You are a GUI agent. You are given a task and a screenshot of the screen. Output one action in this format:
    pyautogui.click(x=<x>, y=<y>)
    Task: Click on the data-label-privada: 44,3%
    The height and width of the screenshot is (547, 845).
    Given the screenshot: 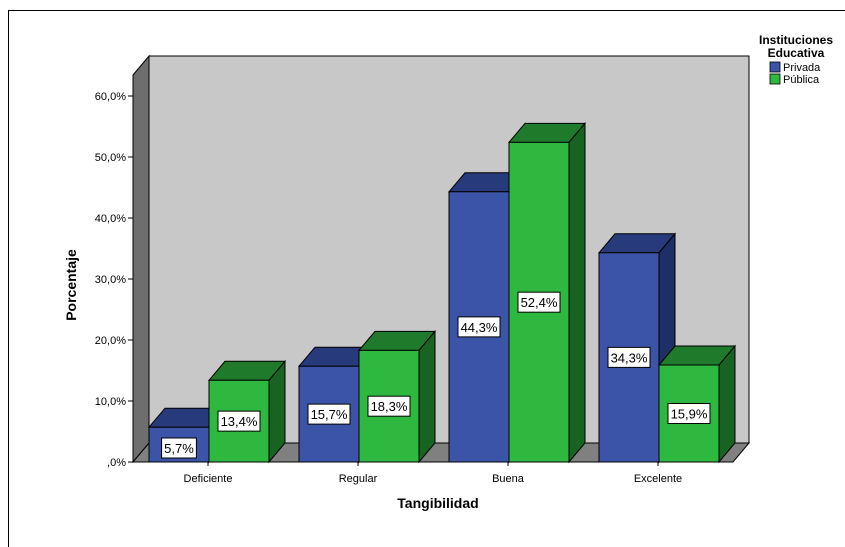 What is the action you would take?
    pyautogui.click(x=479, y=327)
    